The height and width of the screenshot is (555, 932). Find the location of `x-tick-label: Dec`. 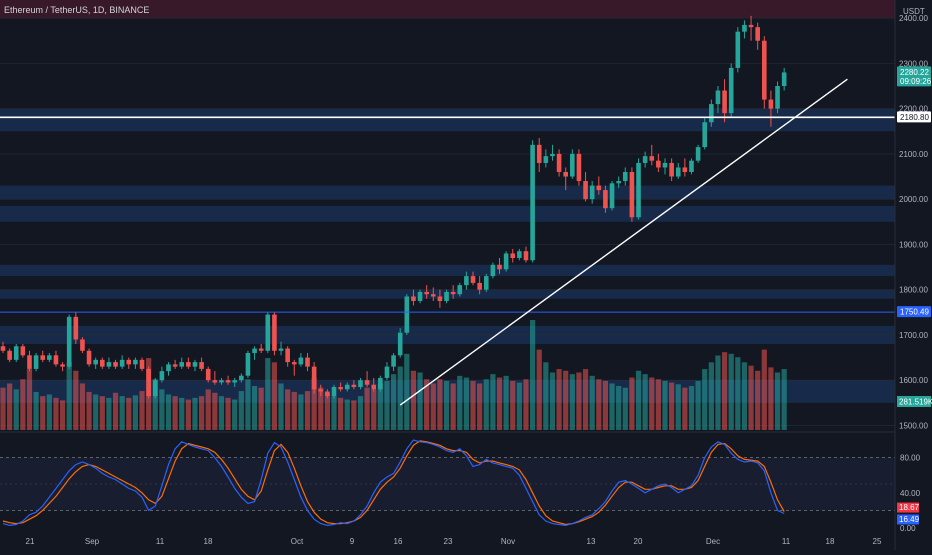

x-tick-label: Dec is located at coordinates (713, 541).